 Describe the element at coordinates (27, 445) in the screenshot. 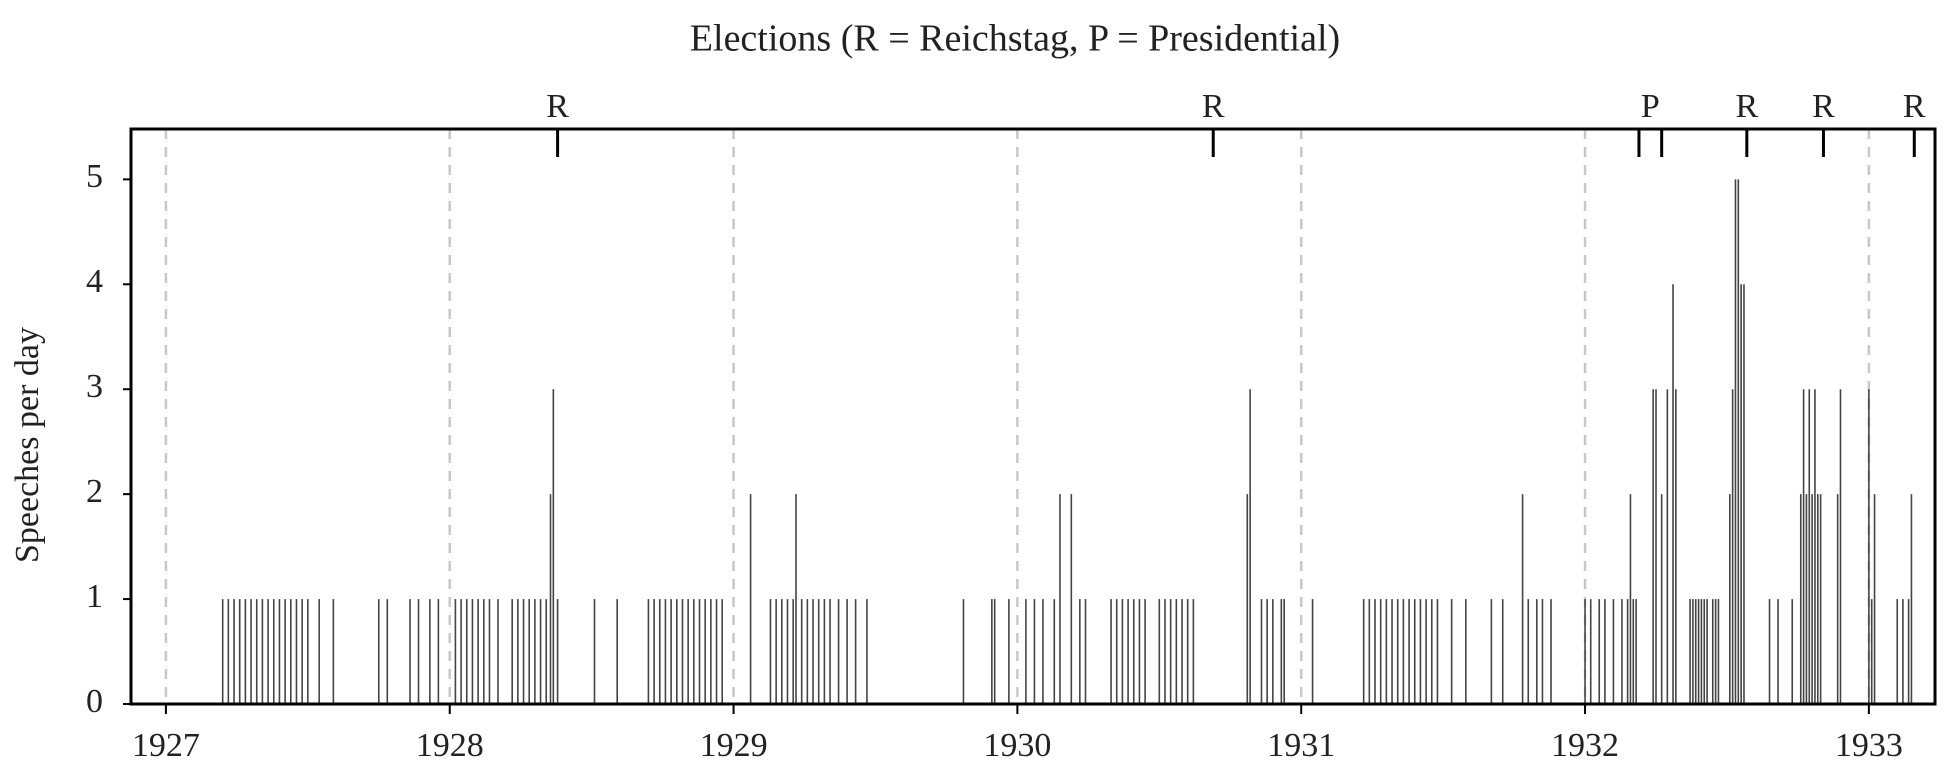

I see `y-axis-label: Speeches per day` at that location.